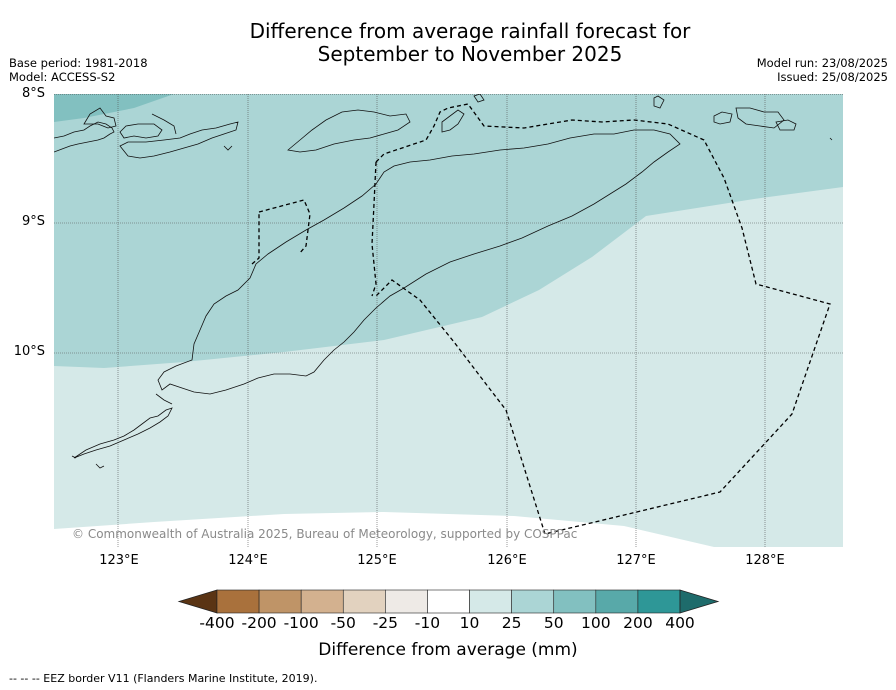  What do you see at coordinates (164, 399) in the screenshot?
I see `rote-island-coast` at bounding box center [164, 399].